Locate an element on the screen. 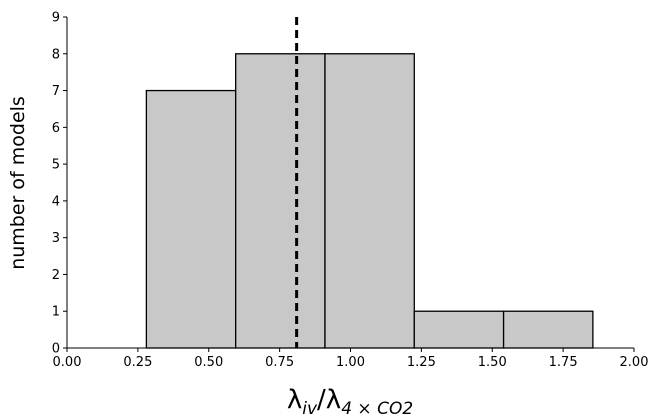 Image resolution: width=652 pixels, height=420 pixels. x-tick-label: 1.75 is located at coordinates (563, 362).